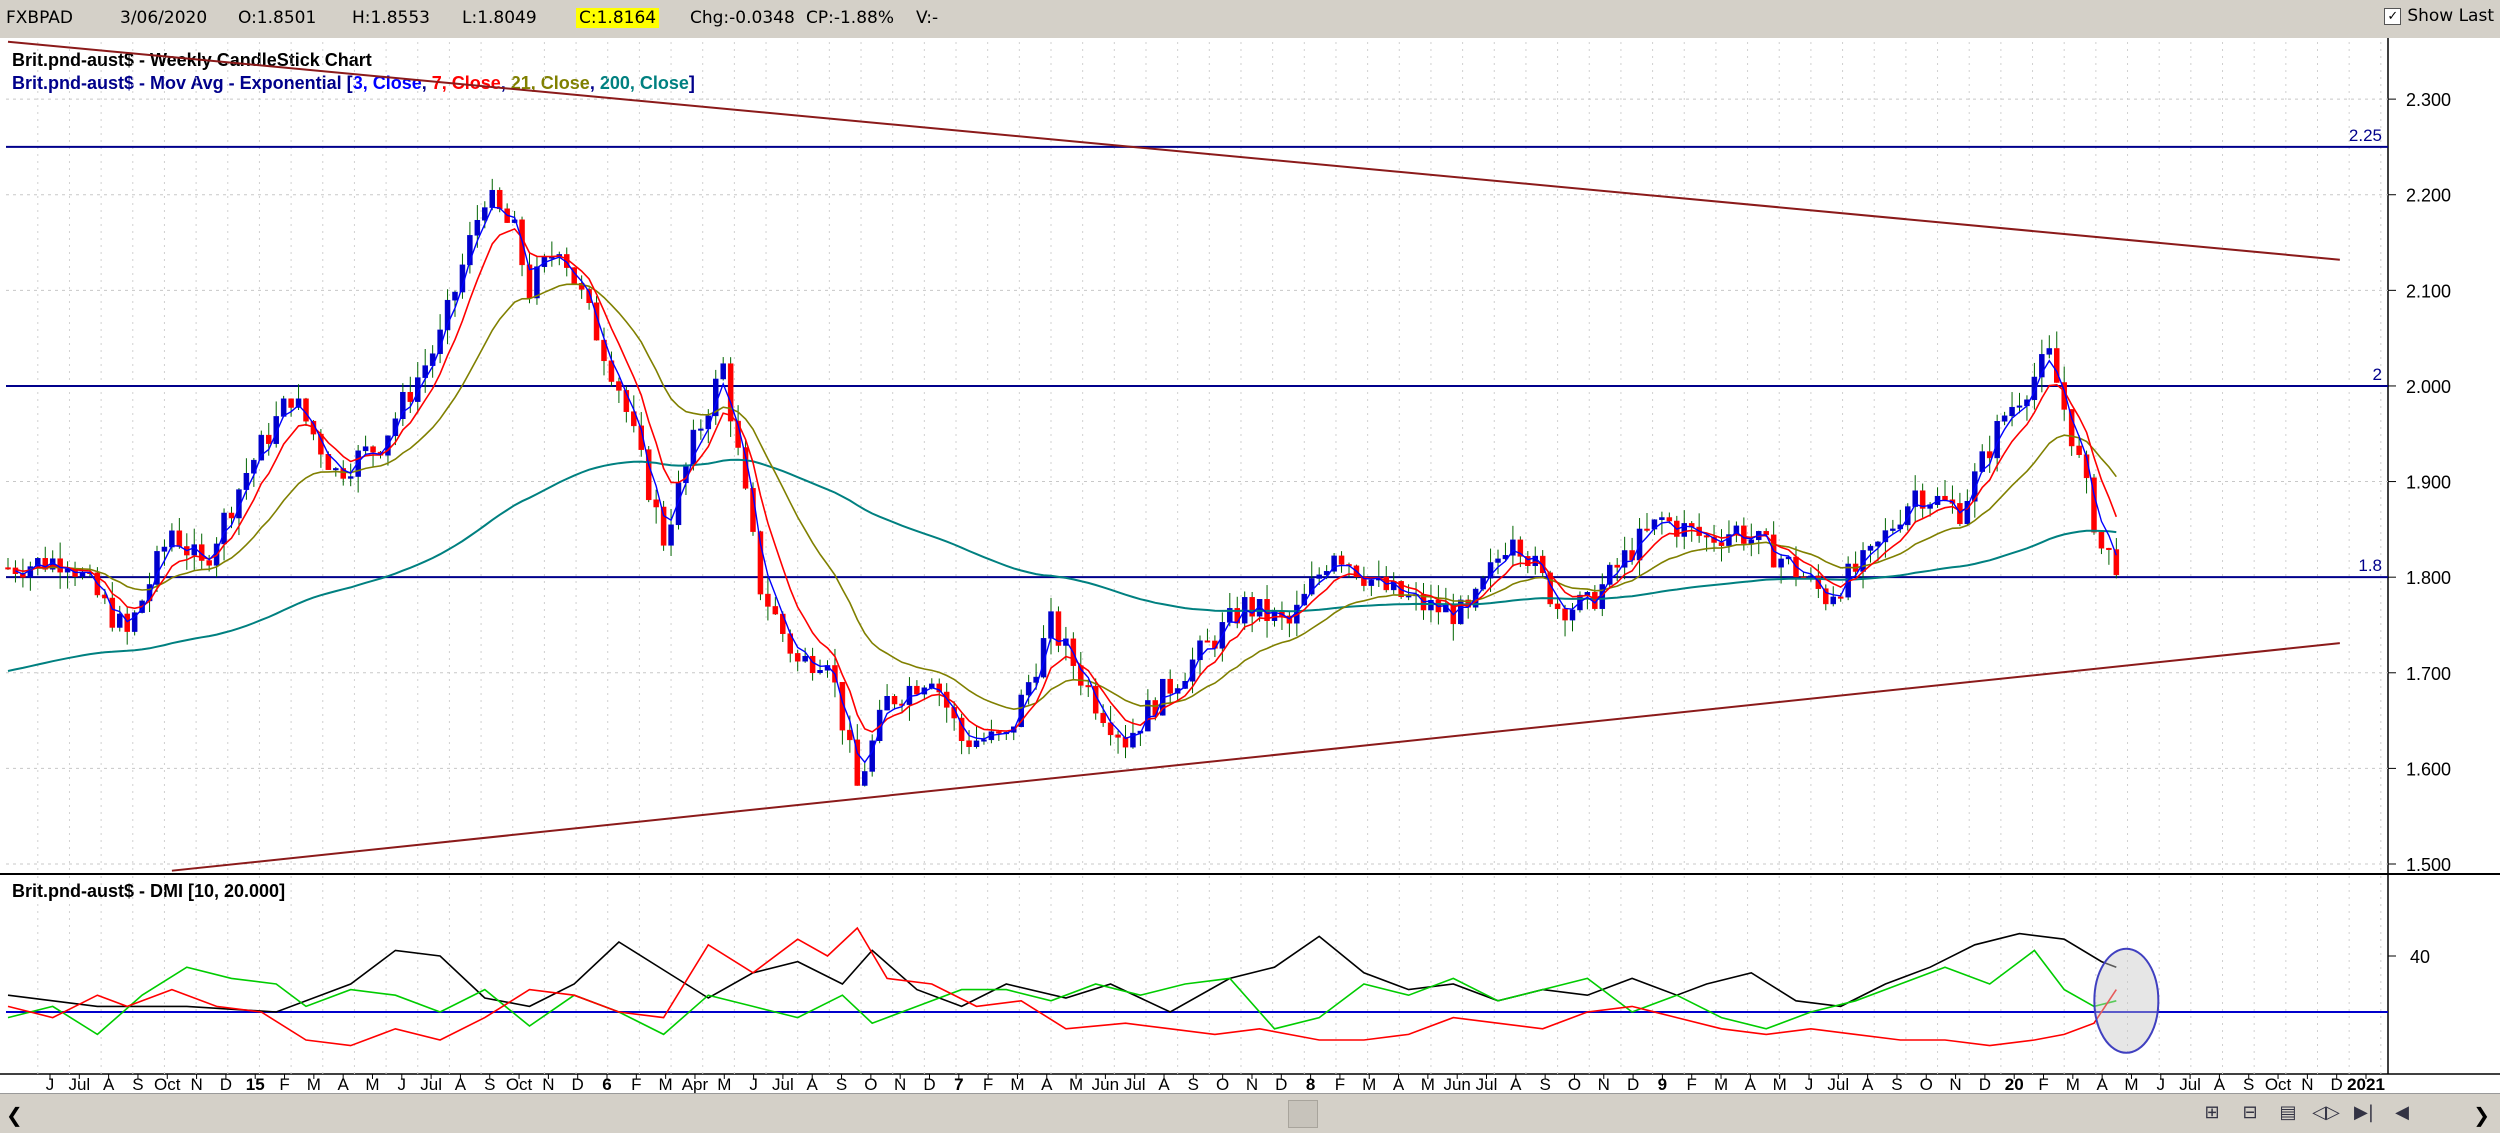 This screenshot has height=1133, width=2500. I want to click on y-tick-label: 1.500, so click(2428, 865).